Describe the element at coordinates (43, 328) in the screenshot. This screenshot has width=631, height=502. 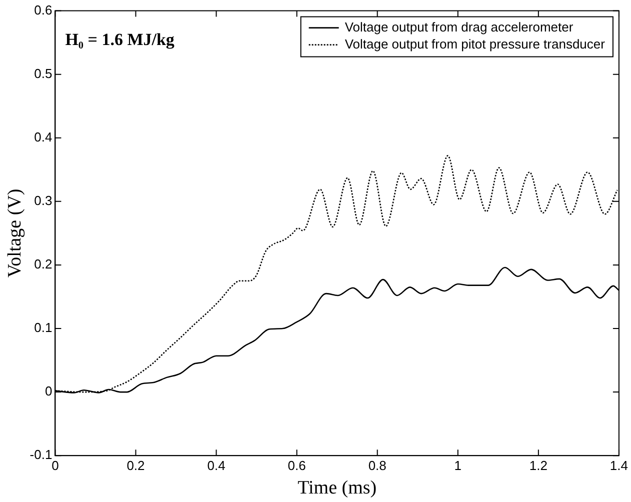
I see `y-tick-label: 0.1` at that location.